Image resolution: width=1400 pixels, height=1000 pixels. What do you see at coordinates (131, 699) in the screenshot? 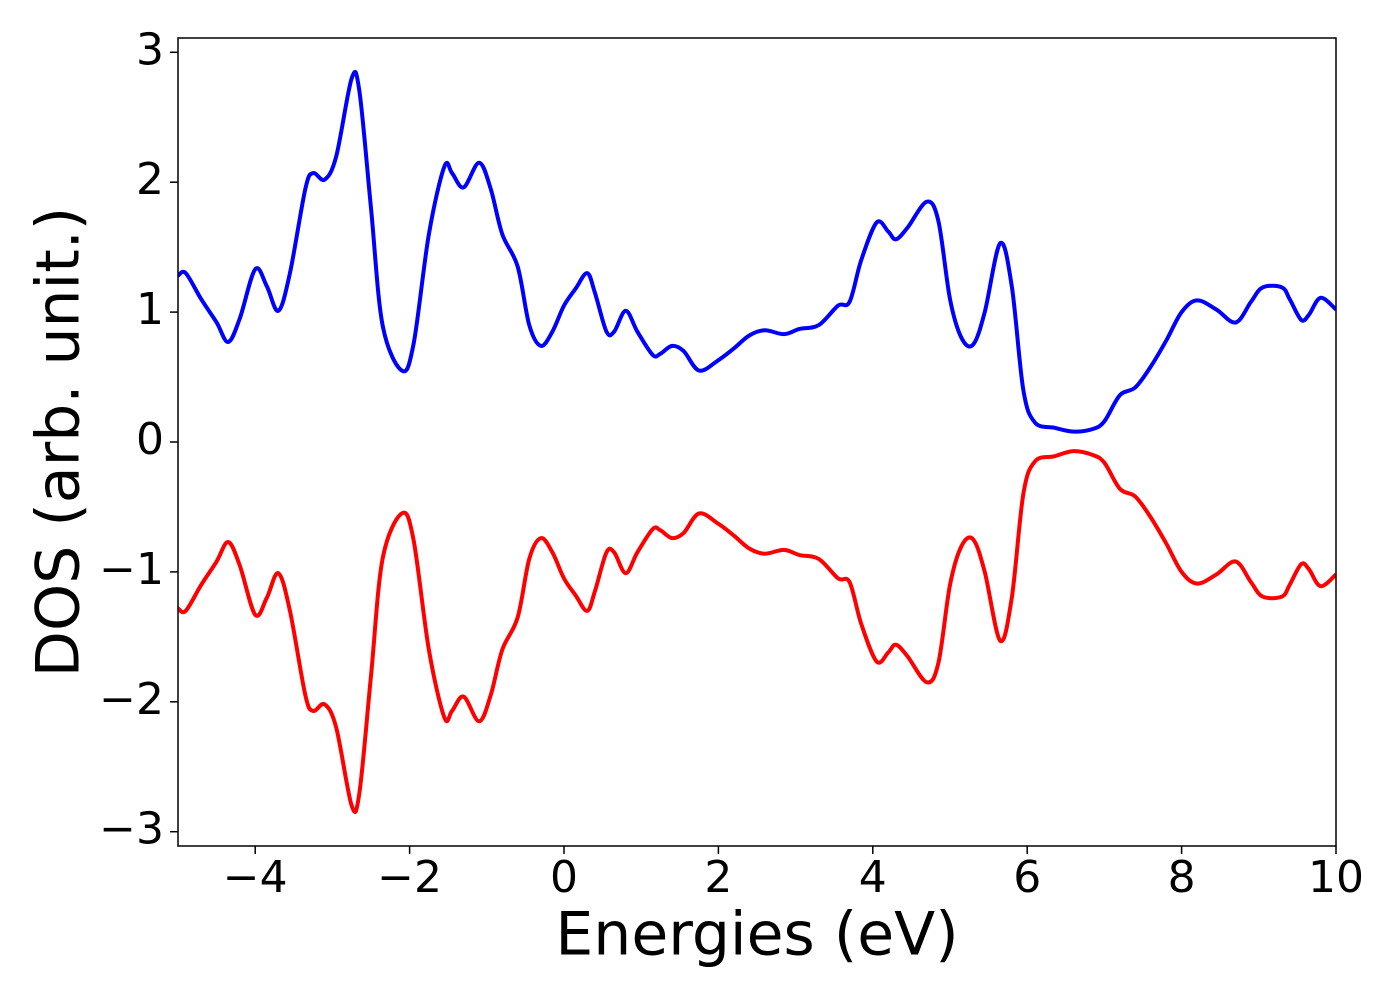
I see `y-tick-label: −2` at bounding box center [131, 699].